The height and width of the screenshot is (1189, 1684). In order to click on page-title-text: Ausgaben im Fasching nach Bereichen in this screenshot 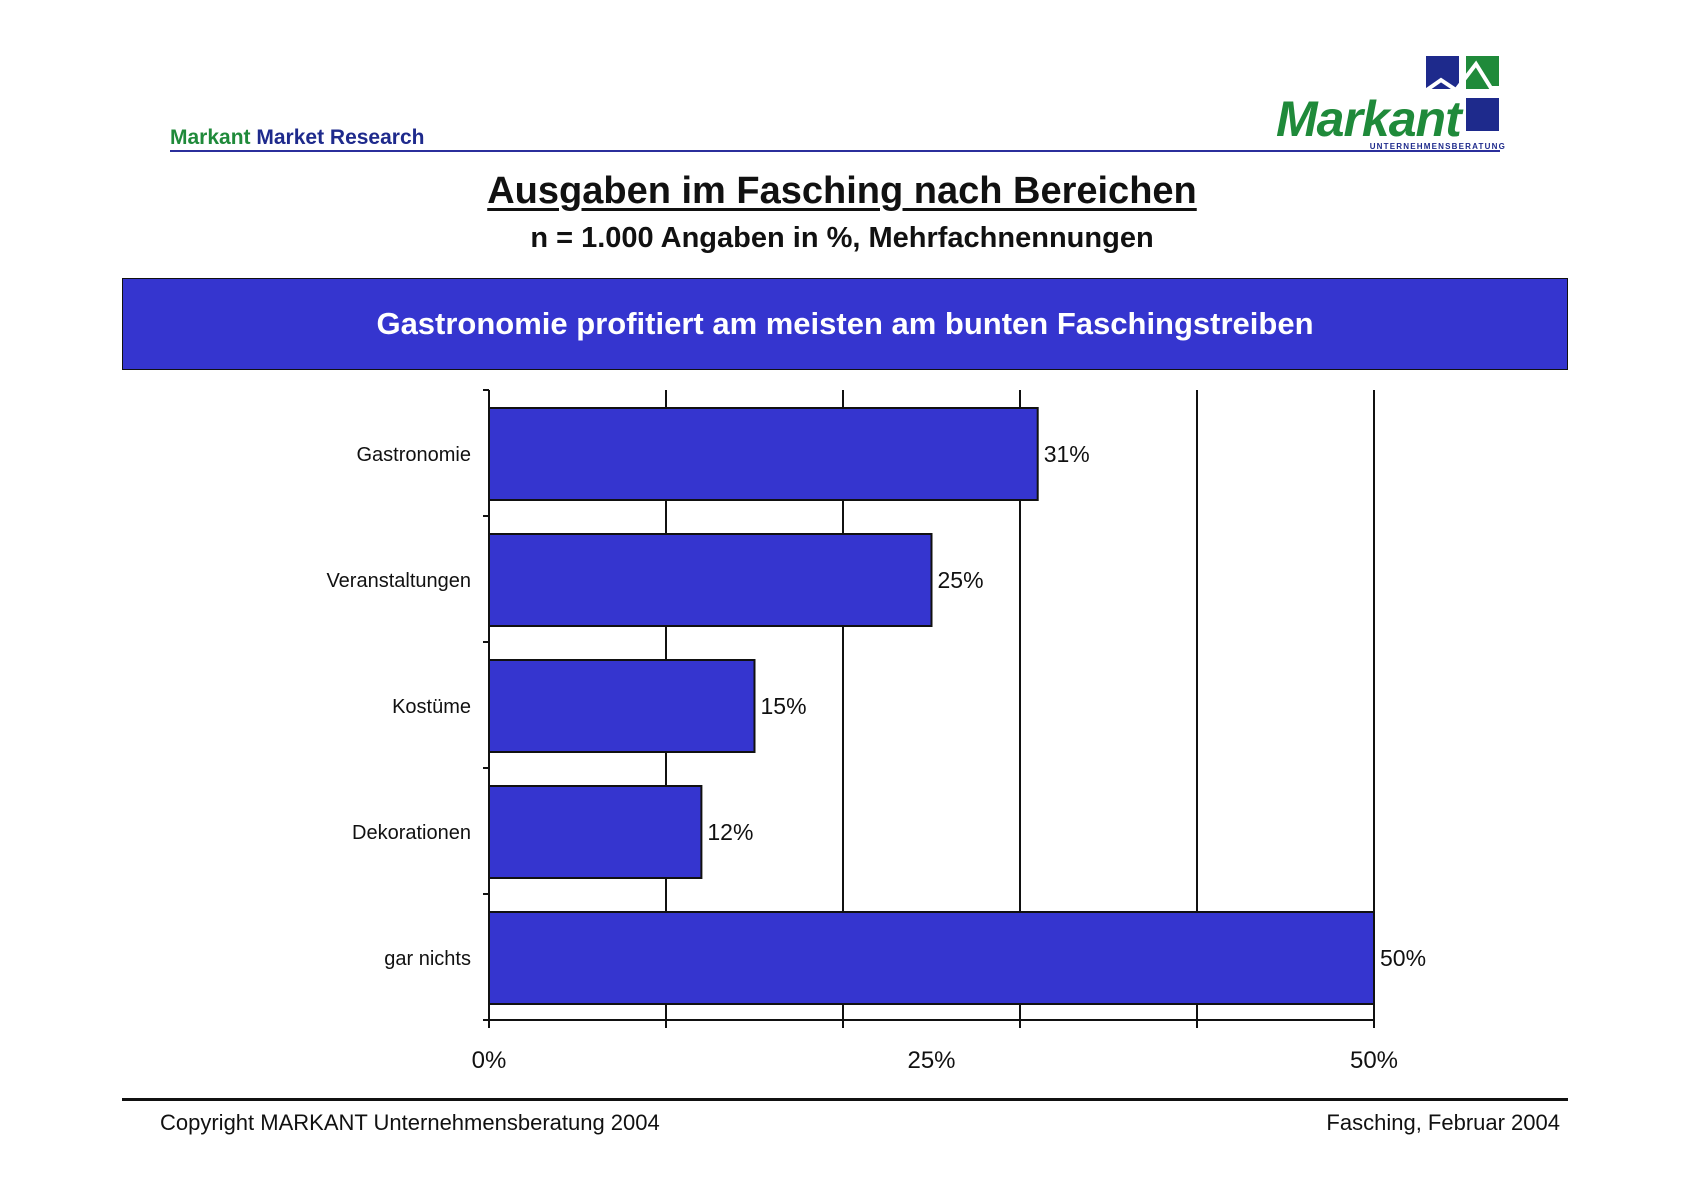, I will do `click(842, 191)`.